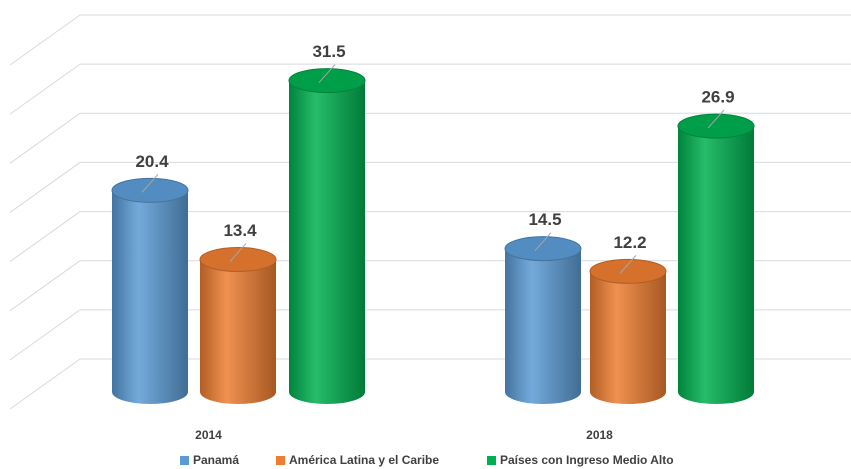 This screenshot has height=469, width=851. Describe the element at coordinates (208, 435) in the screenshot. I see `x-tick-label: 2014` at that location.